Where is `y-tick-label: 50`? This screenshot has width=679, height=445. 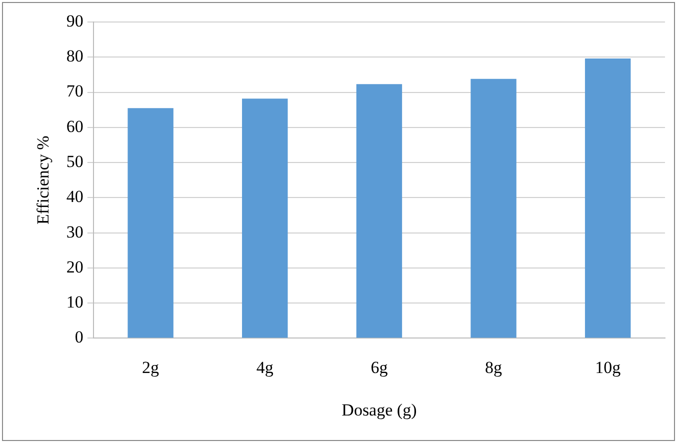
y-tick-label: 50 is located at coordinates (75, 161).